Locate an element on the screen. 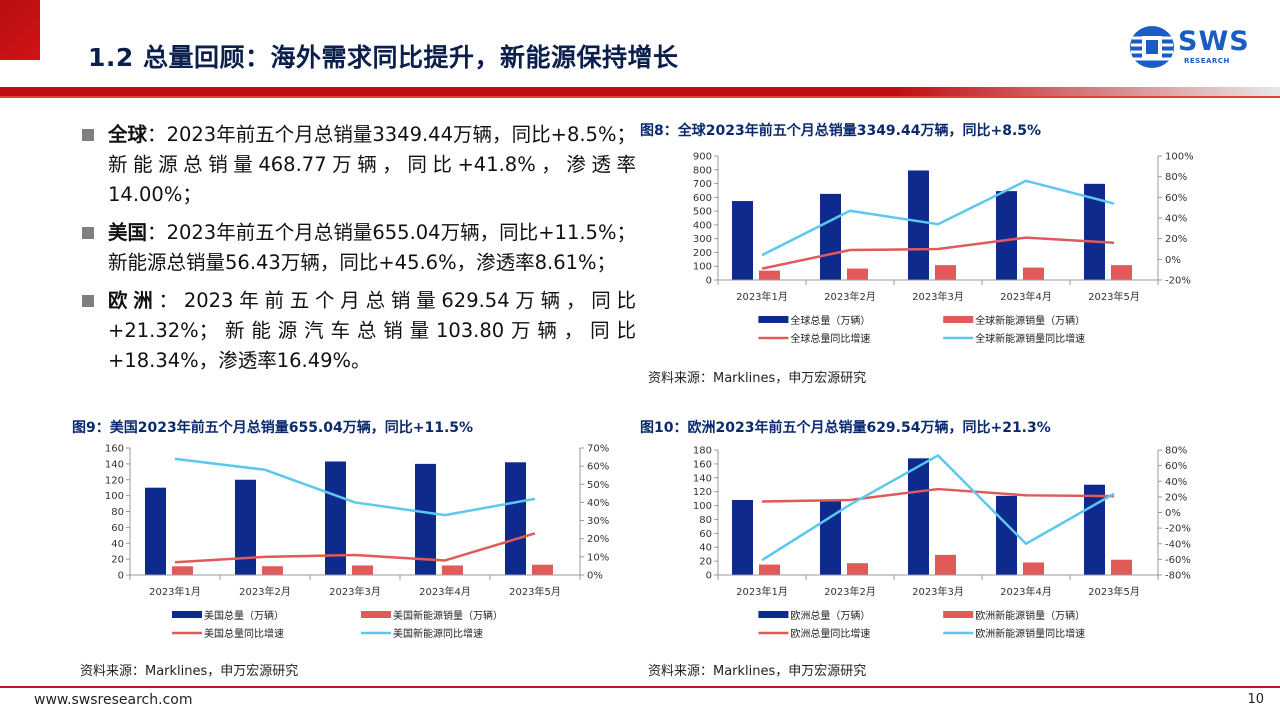  header-divider is located at coordinates (640, 91).